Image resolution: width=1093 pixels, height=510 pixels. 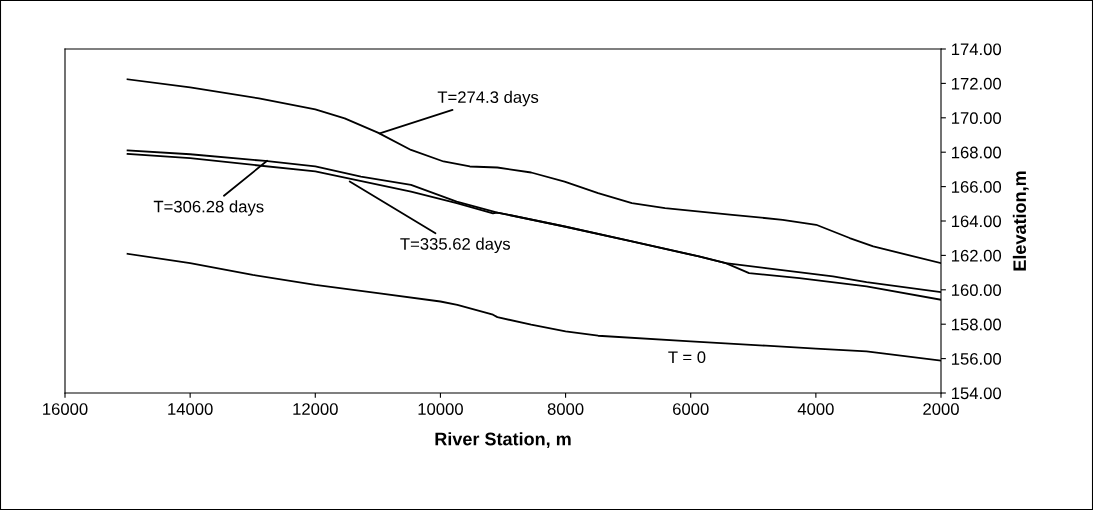 What do you see at coordinates (976, 83) in the screenshot?
I see `y-tick-label: 172.00` at bounding box center [976, 83].